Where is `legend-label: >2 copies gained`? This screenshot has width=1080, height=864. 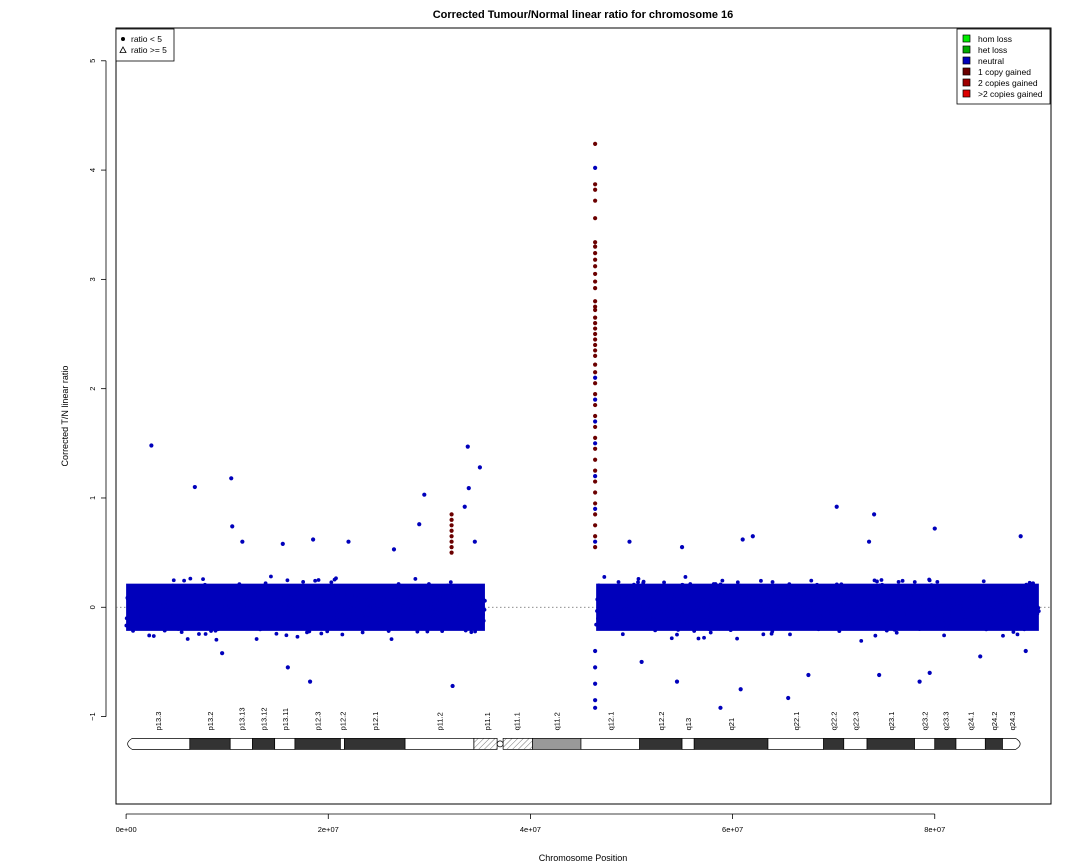
legend-label: >2 copies gained is located at coordinates (1010, 94).